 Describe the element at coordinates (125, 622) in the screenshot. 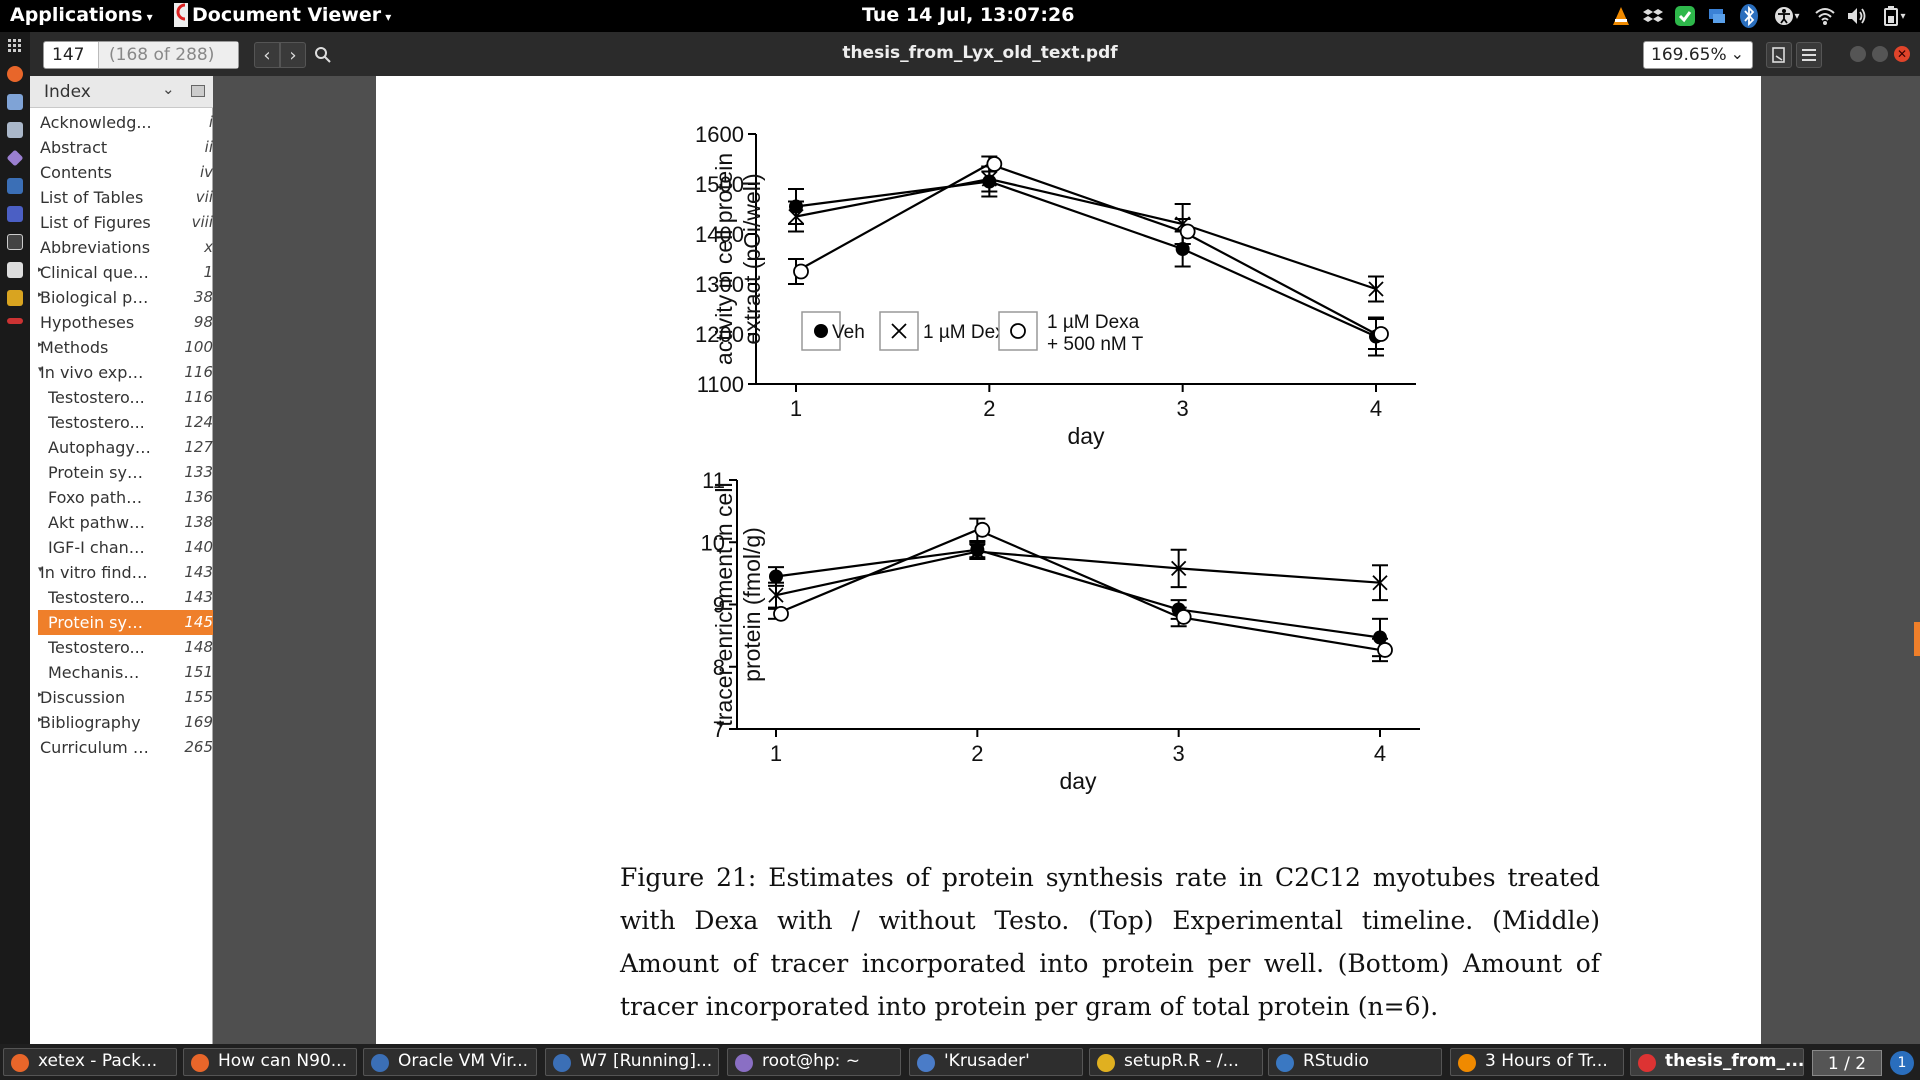

I see `toc-item: Protein synt... 145` at that location.